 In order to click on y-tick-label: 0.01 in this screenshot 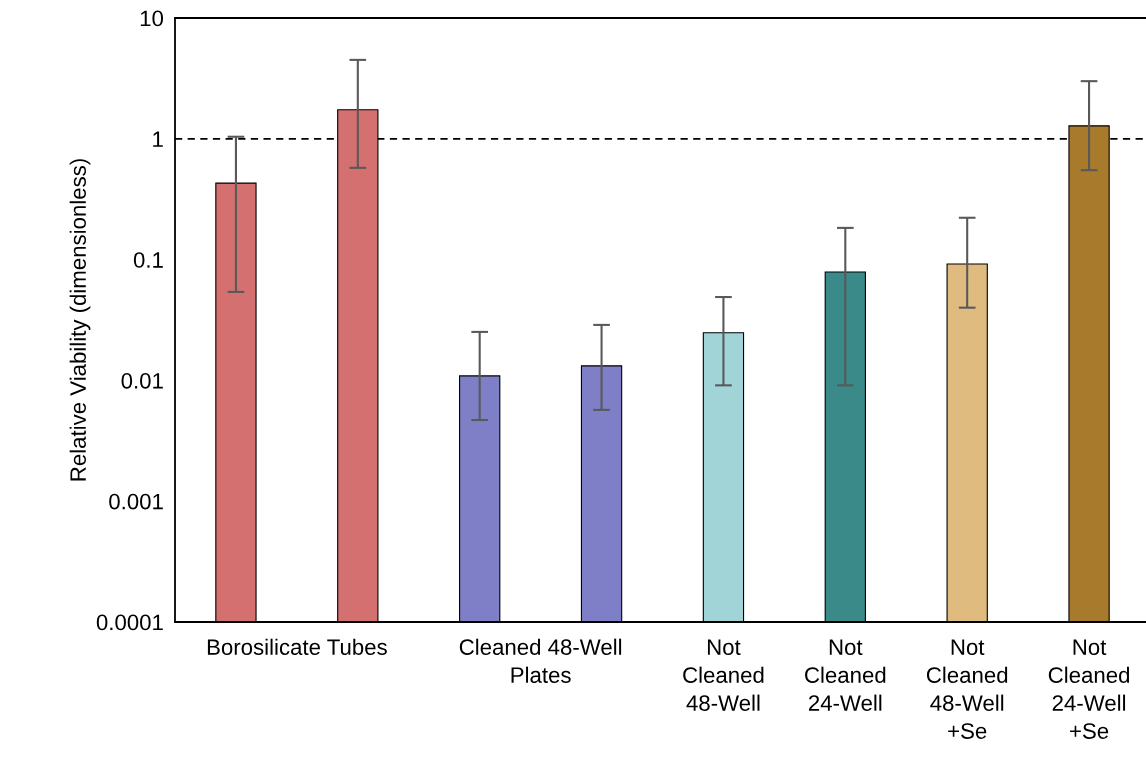, I will do `click(142, 380)`.